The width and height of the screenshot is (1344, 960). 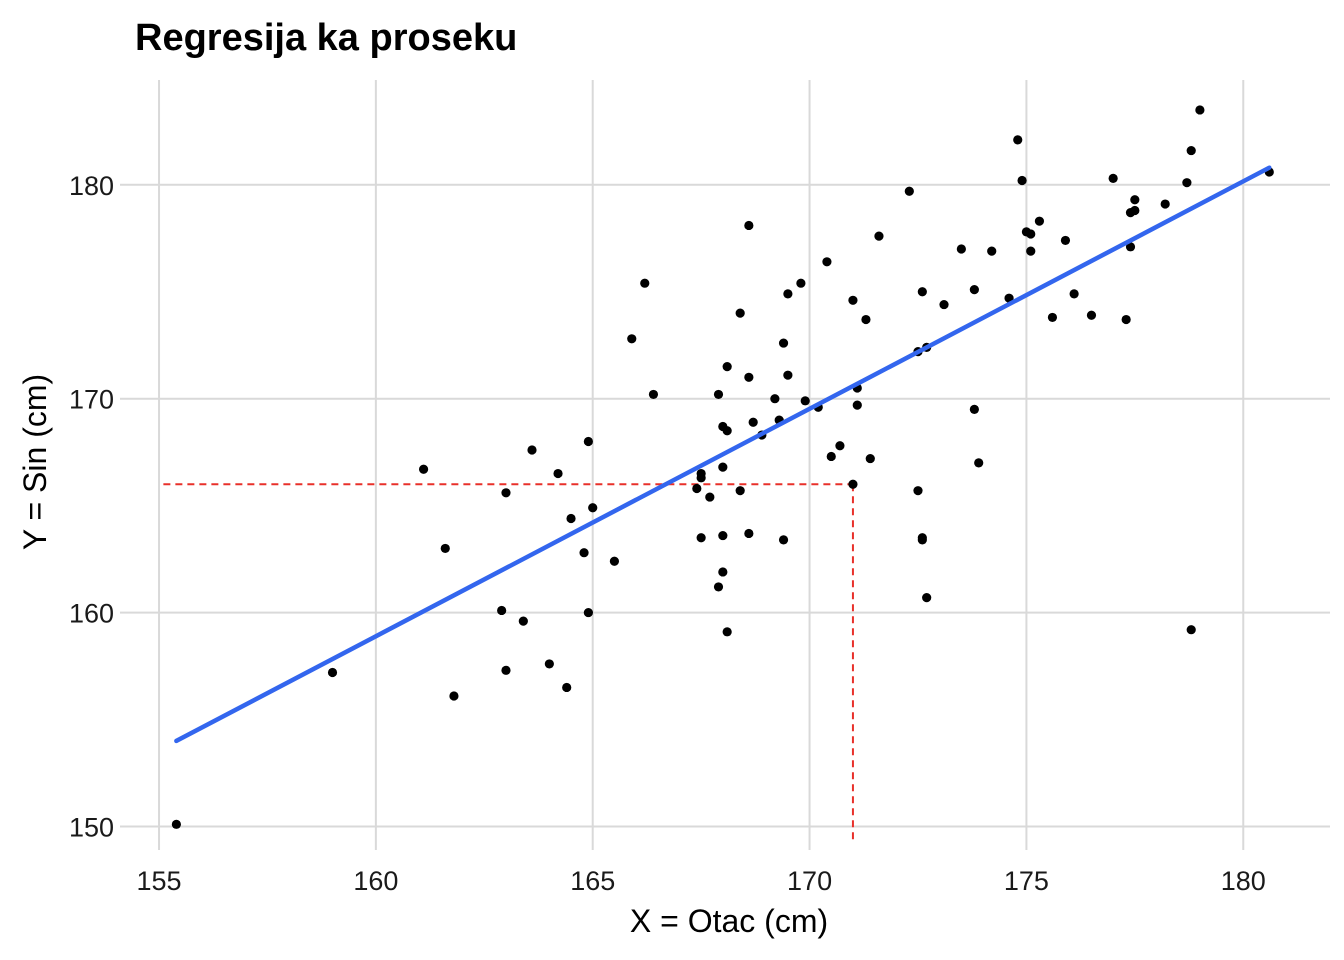 I want to click on x-tick-label: 175, so click(x=1026, y=881).